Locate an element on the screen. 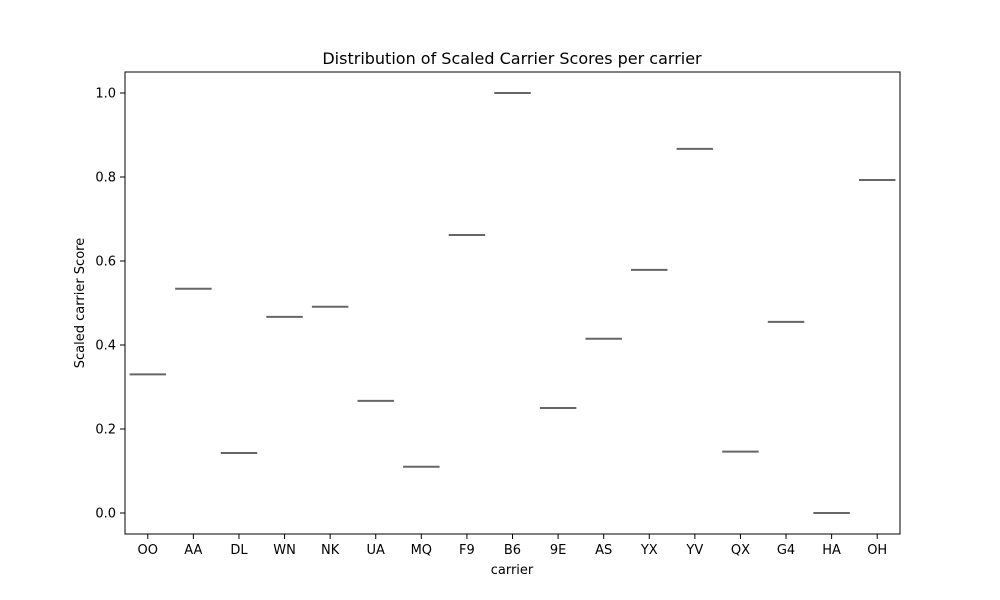  y-tick-label: 0.4 is located at coordinates (105, 346).